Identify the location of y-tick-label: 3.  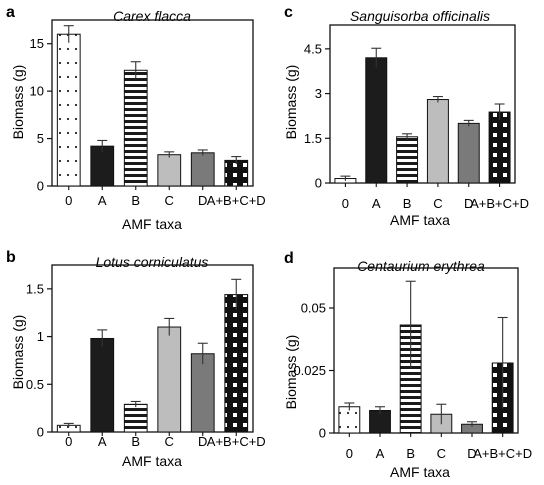
(318, 93).